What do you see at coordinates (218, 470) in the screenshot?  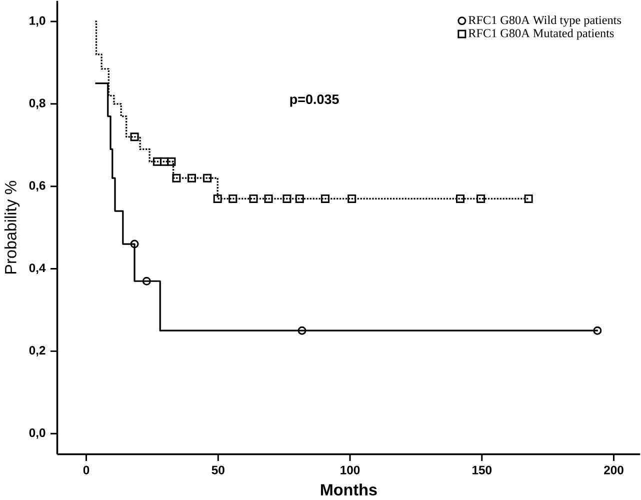 I see `x-tick-label: 50` at bounding box center [218, 470].